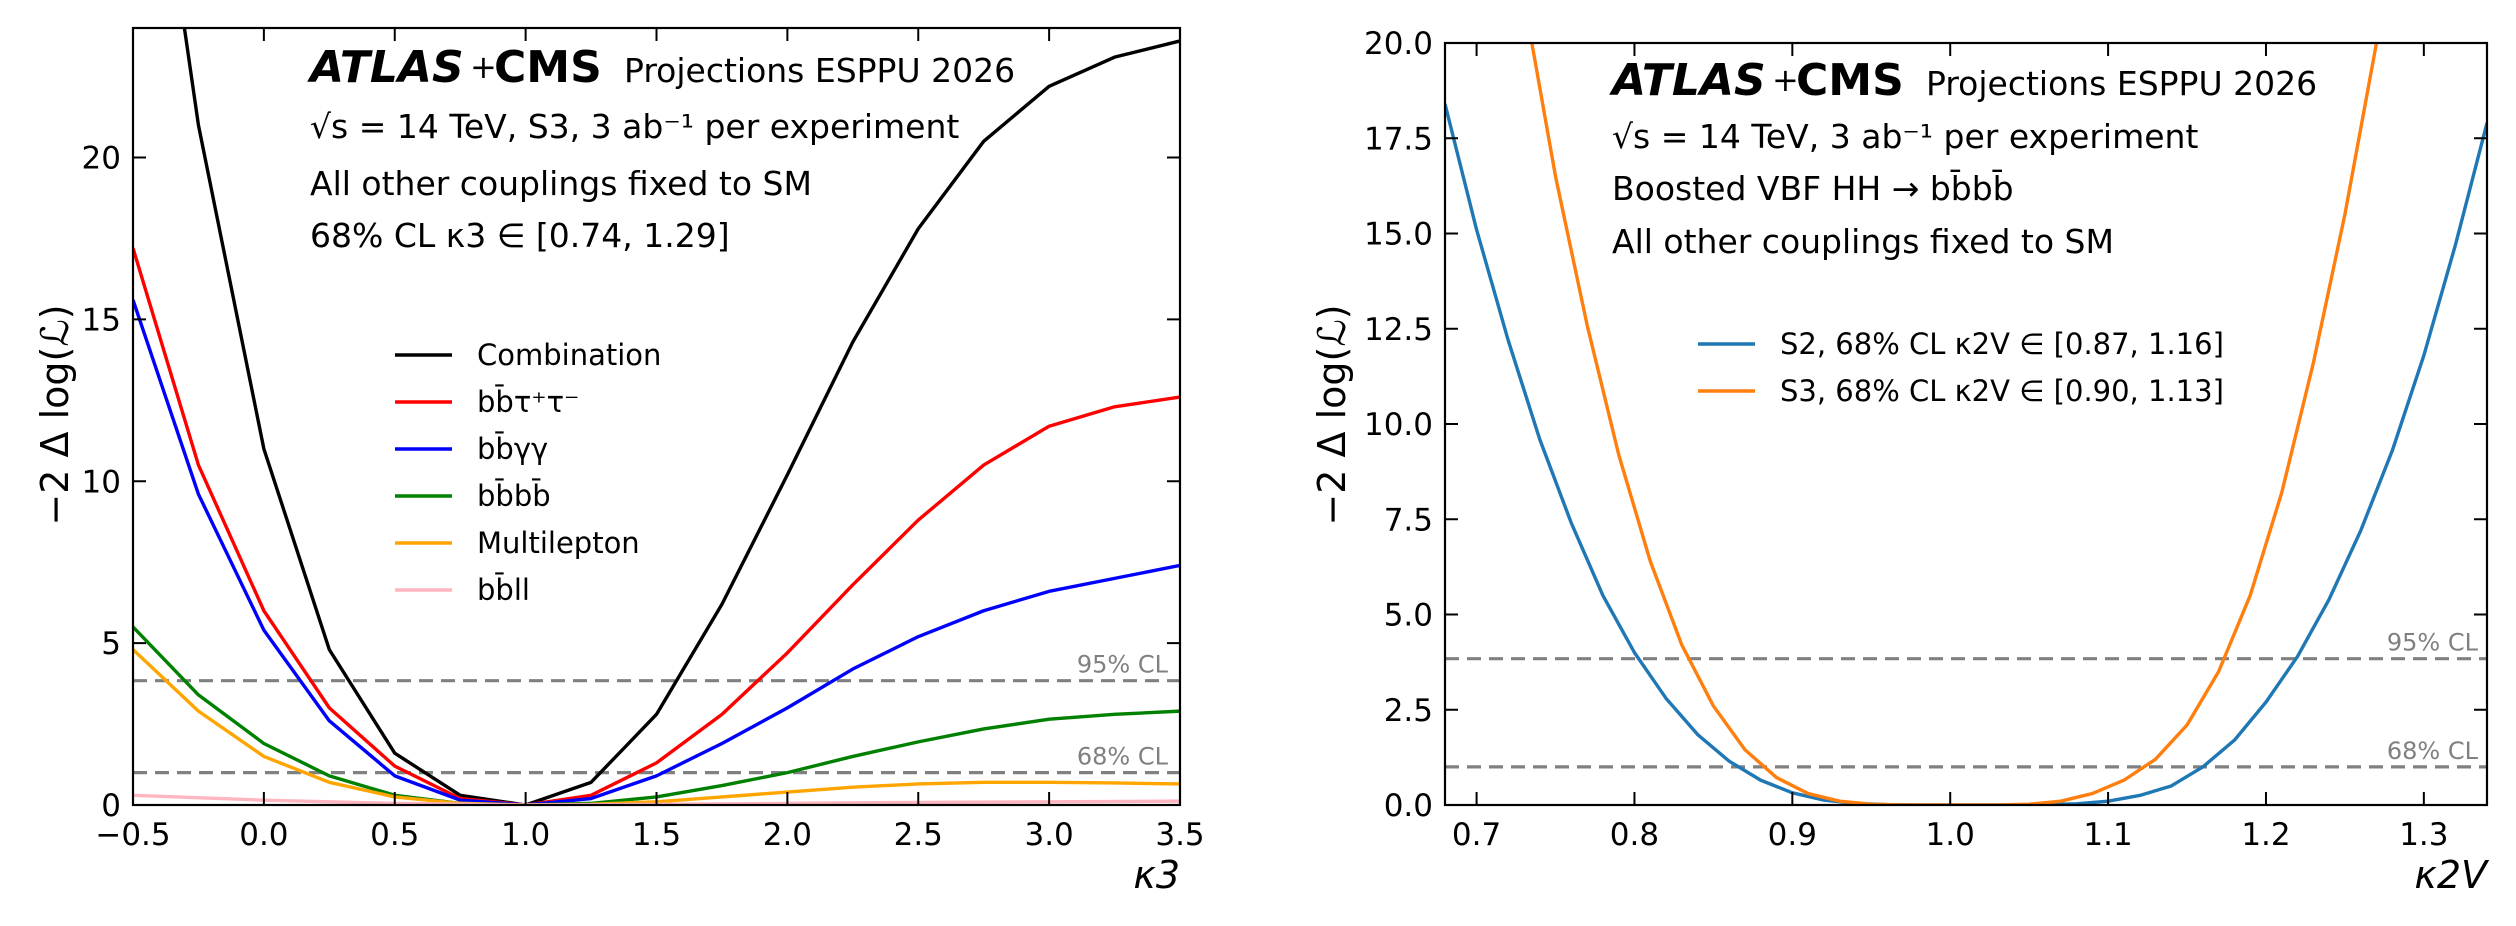  Describe the element at coordinates (787, 835) in the screenshot. I see `x-tick-label: 2.0` at that location.